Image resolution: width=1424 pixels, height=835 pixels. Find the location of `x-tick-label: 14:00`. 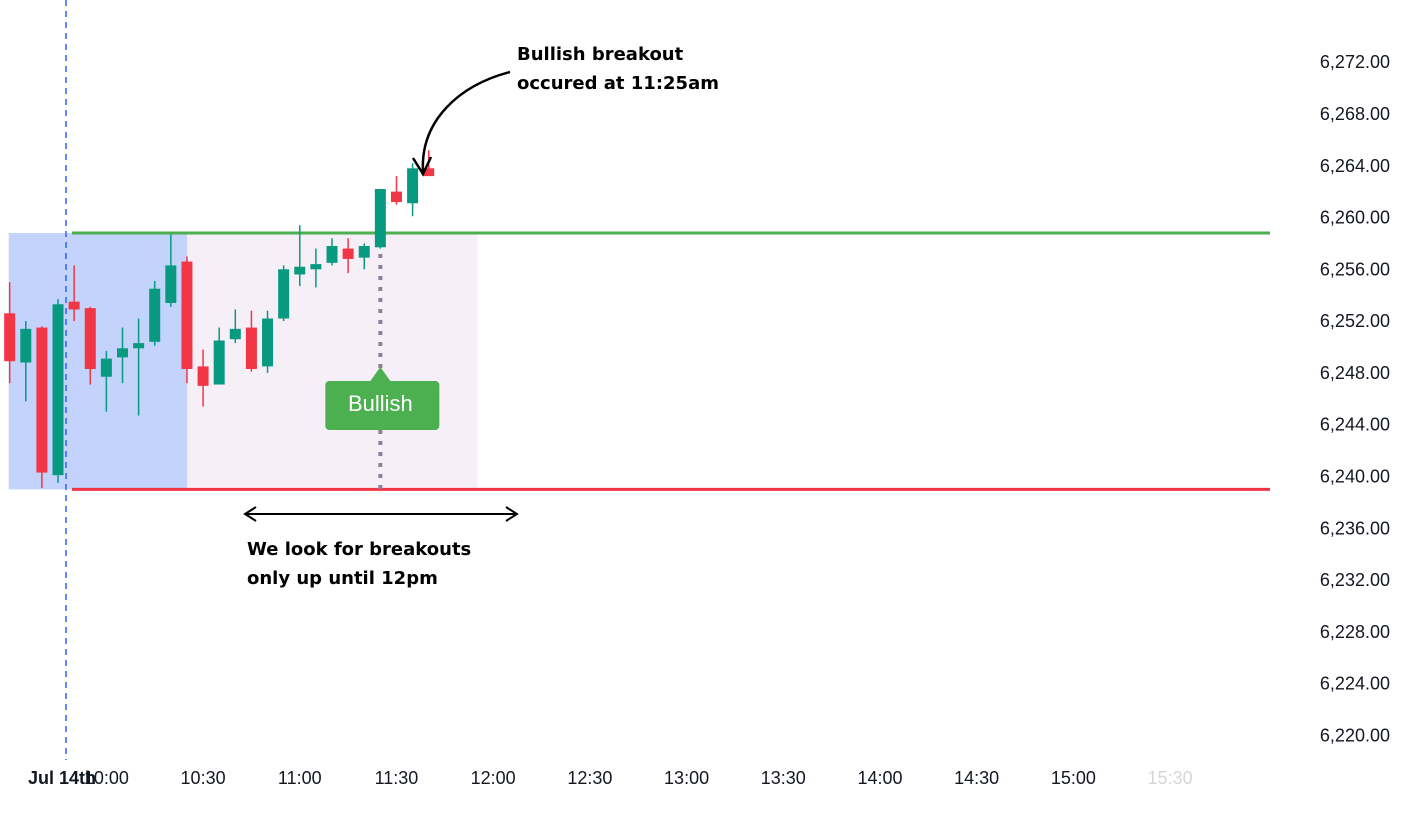

x-tick-label: 14:00 is located at coordinates (879, 778).